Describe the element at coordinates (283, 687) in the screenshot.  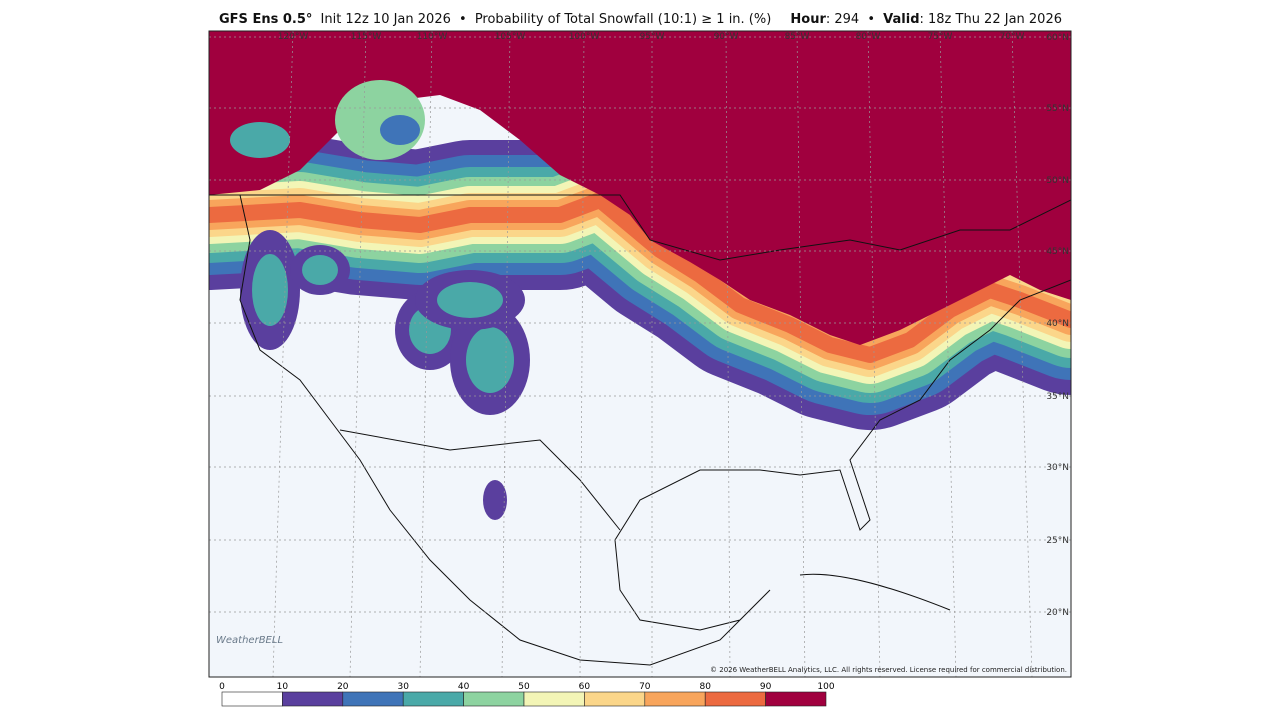
I see `colorbar-tick-label: 10` at that location.